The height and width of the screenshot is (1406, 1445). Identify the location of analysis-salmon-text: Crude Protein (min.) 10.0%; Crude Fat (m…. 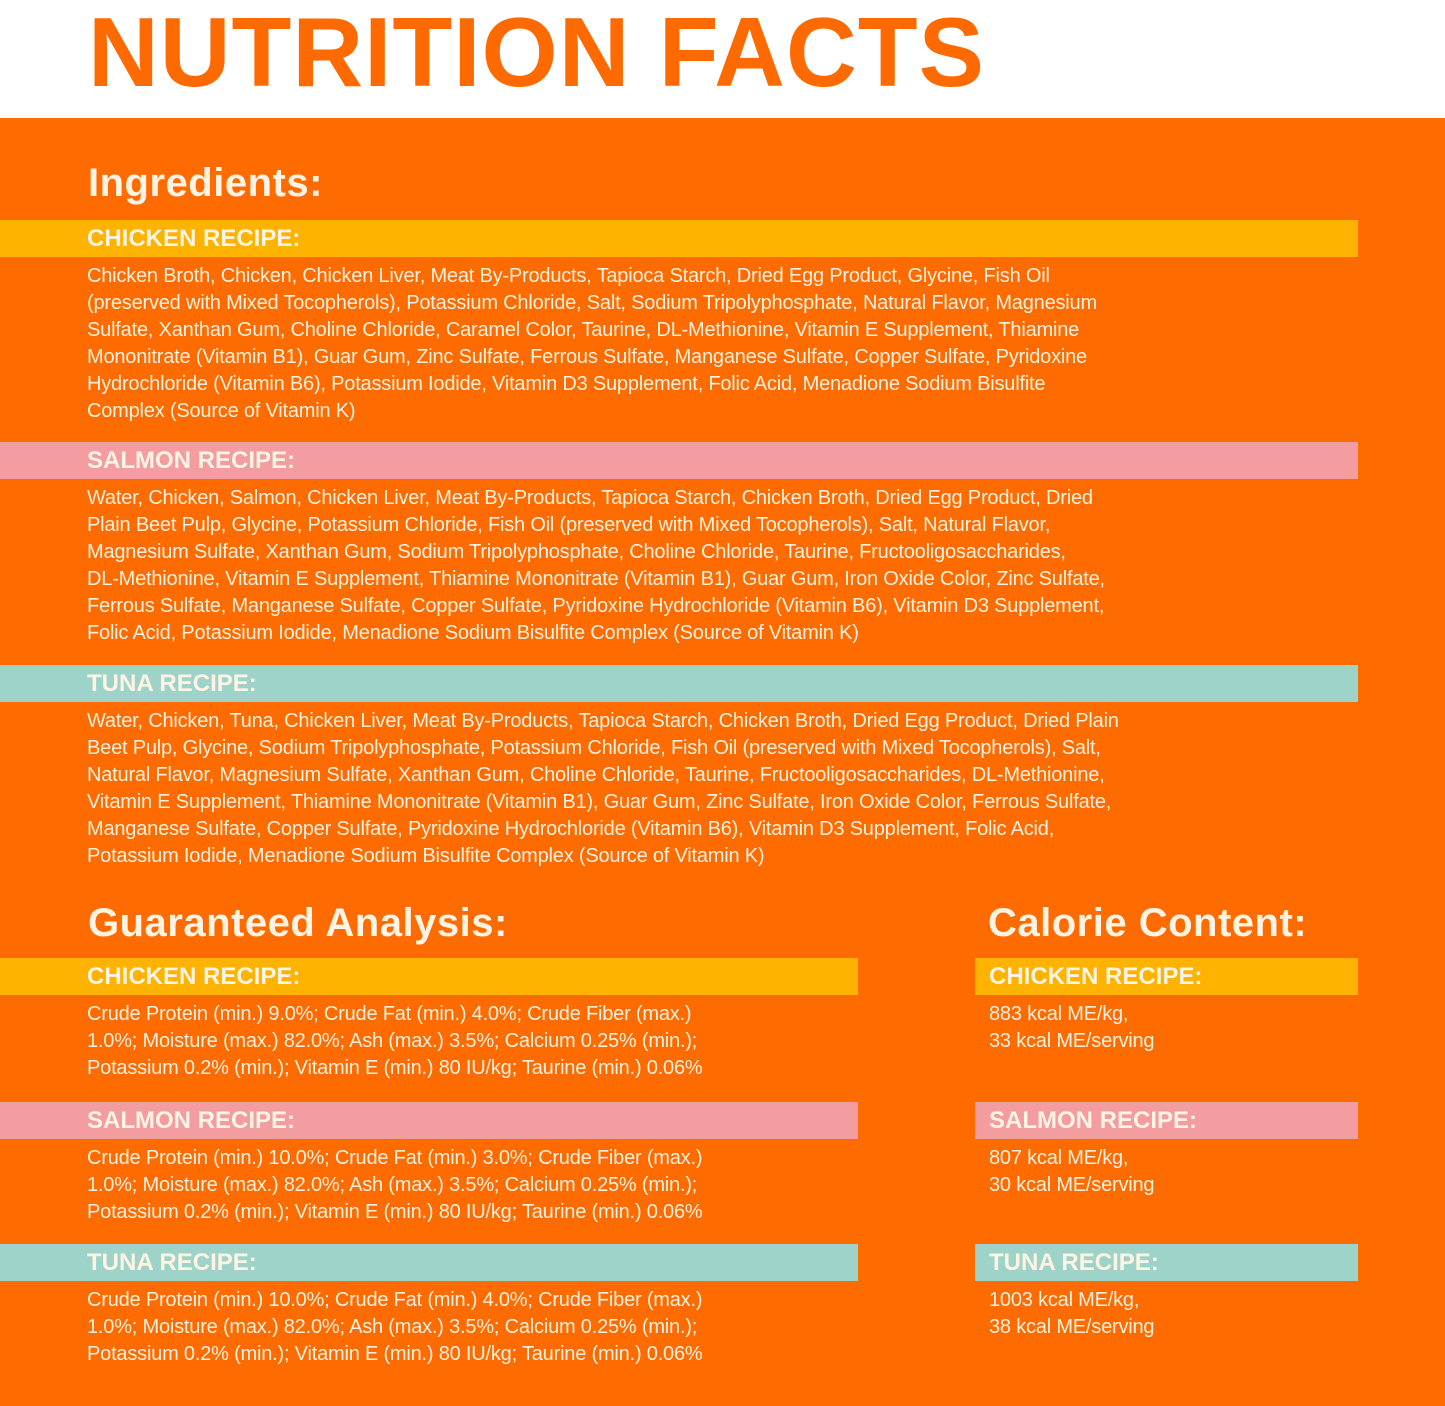
(395, 1185).